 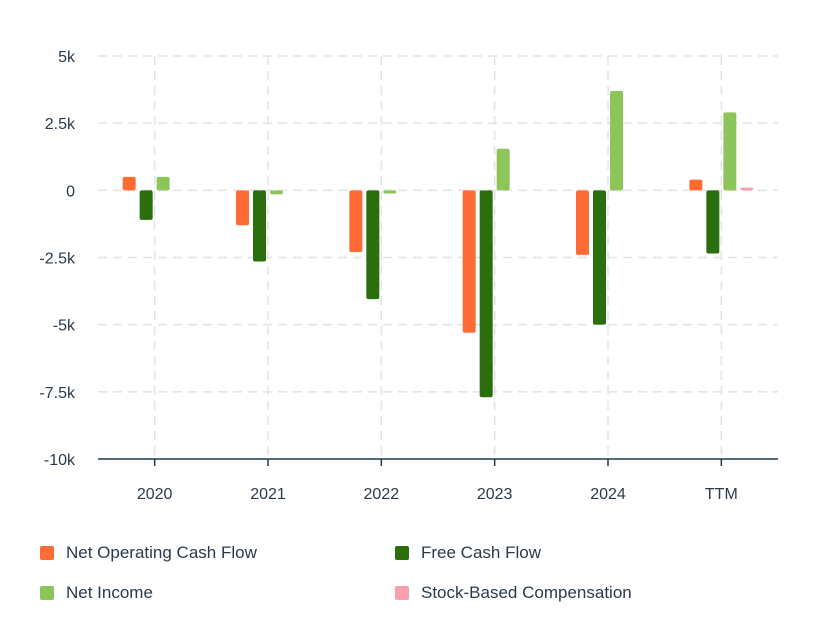 I want to click on x-tick-label: TTM, so click(x=721, y=494).